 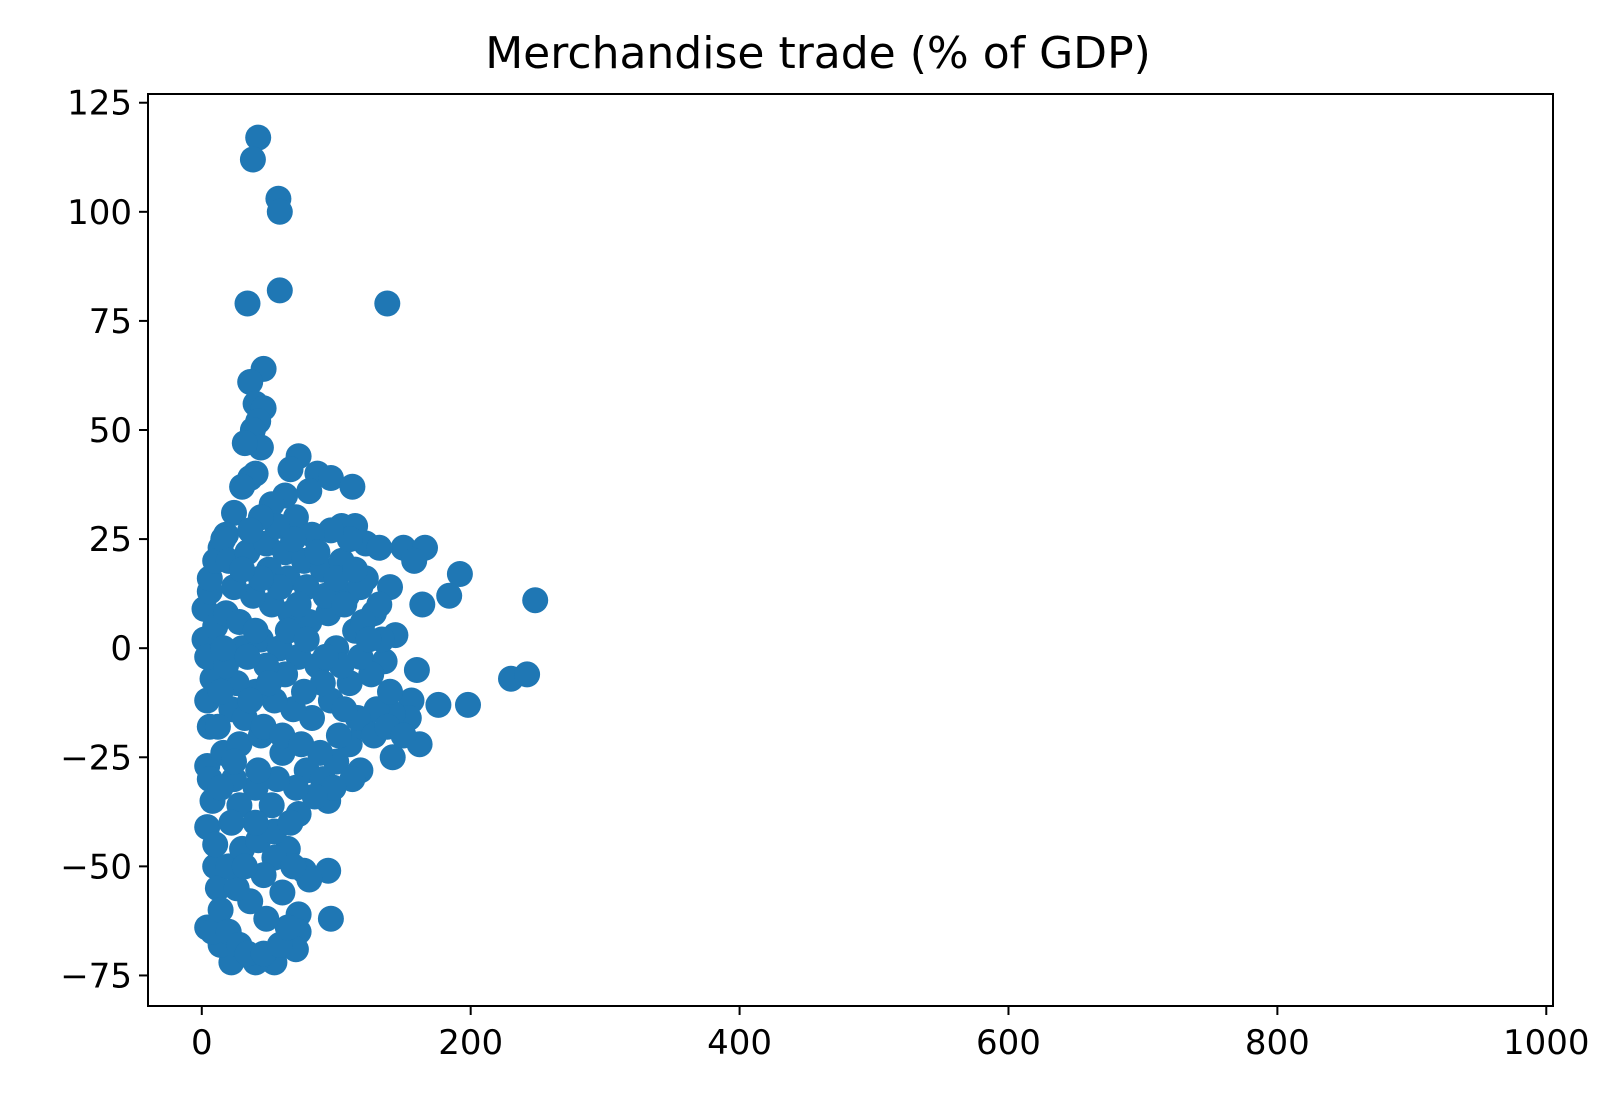 What do you see at coordinates (96, 867) in the screenshot?
I see `y-tick-label: −50` at bounding box center [96, 867].